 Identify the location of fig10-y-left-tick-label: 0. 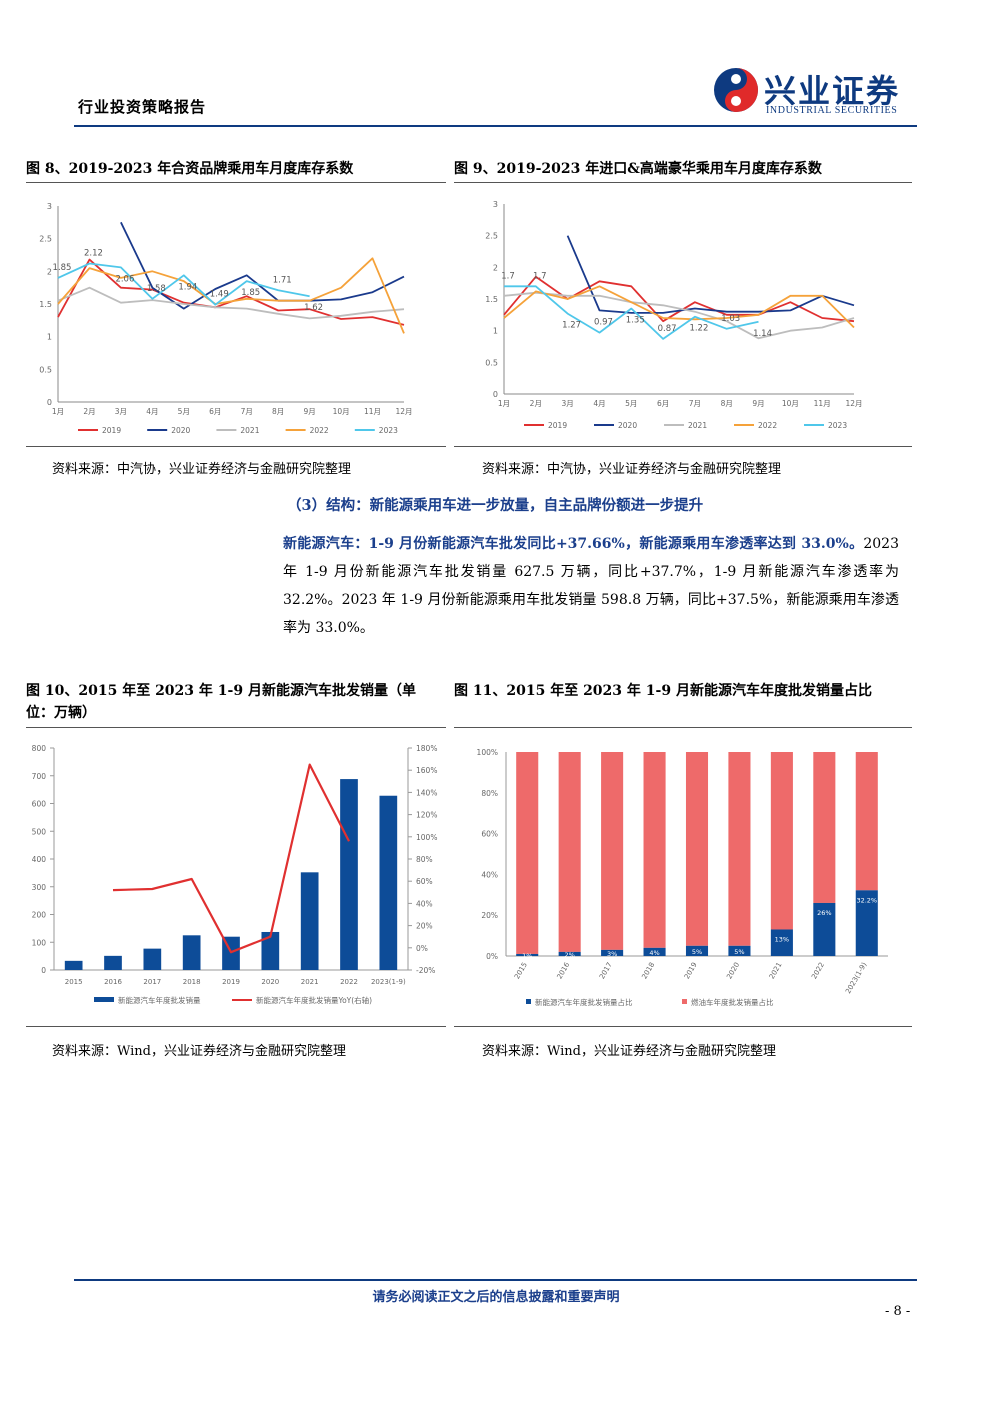
(43, 970).